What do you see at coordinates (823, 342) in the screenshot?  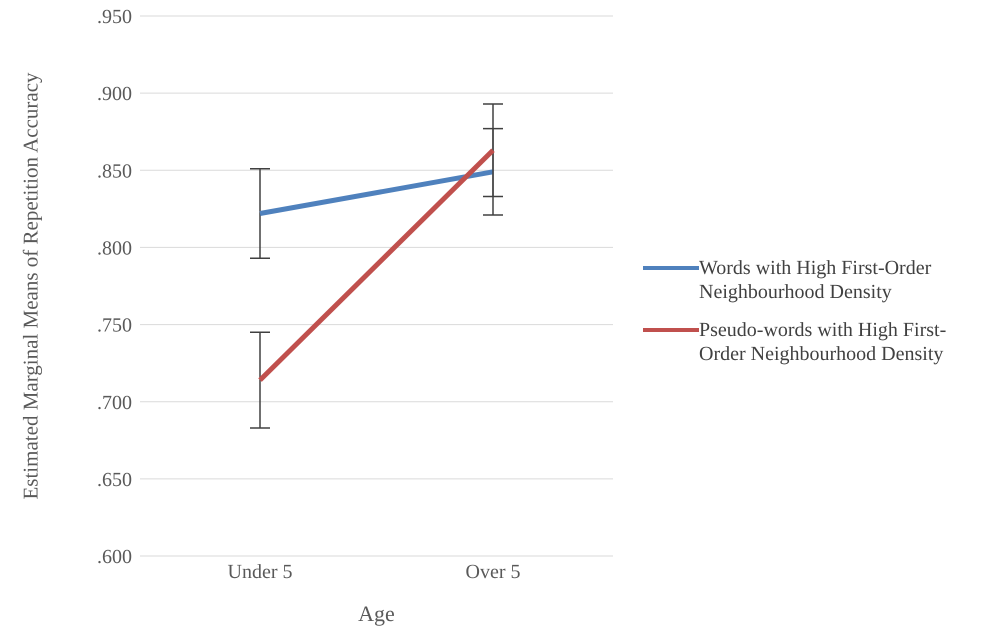 I see `legend-label: Pseudo-words with High First-Order Neighbourhood Density` at bounding box center [823, 342].